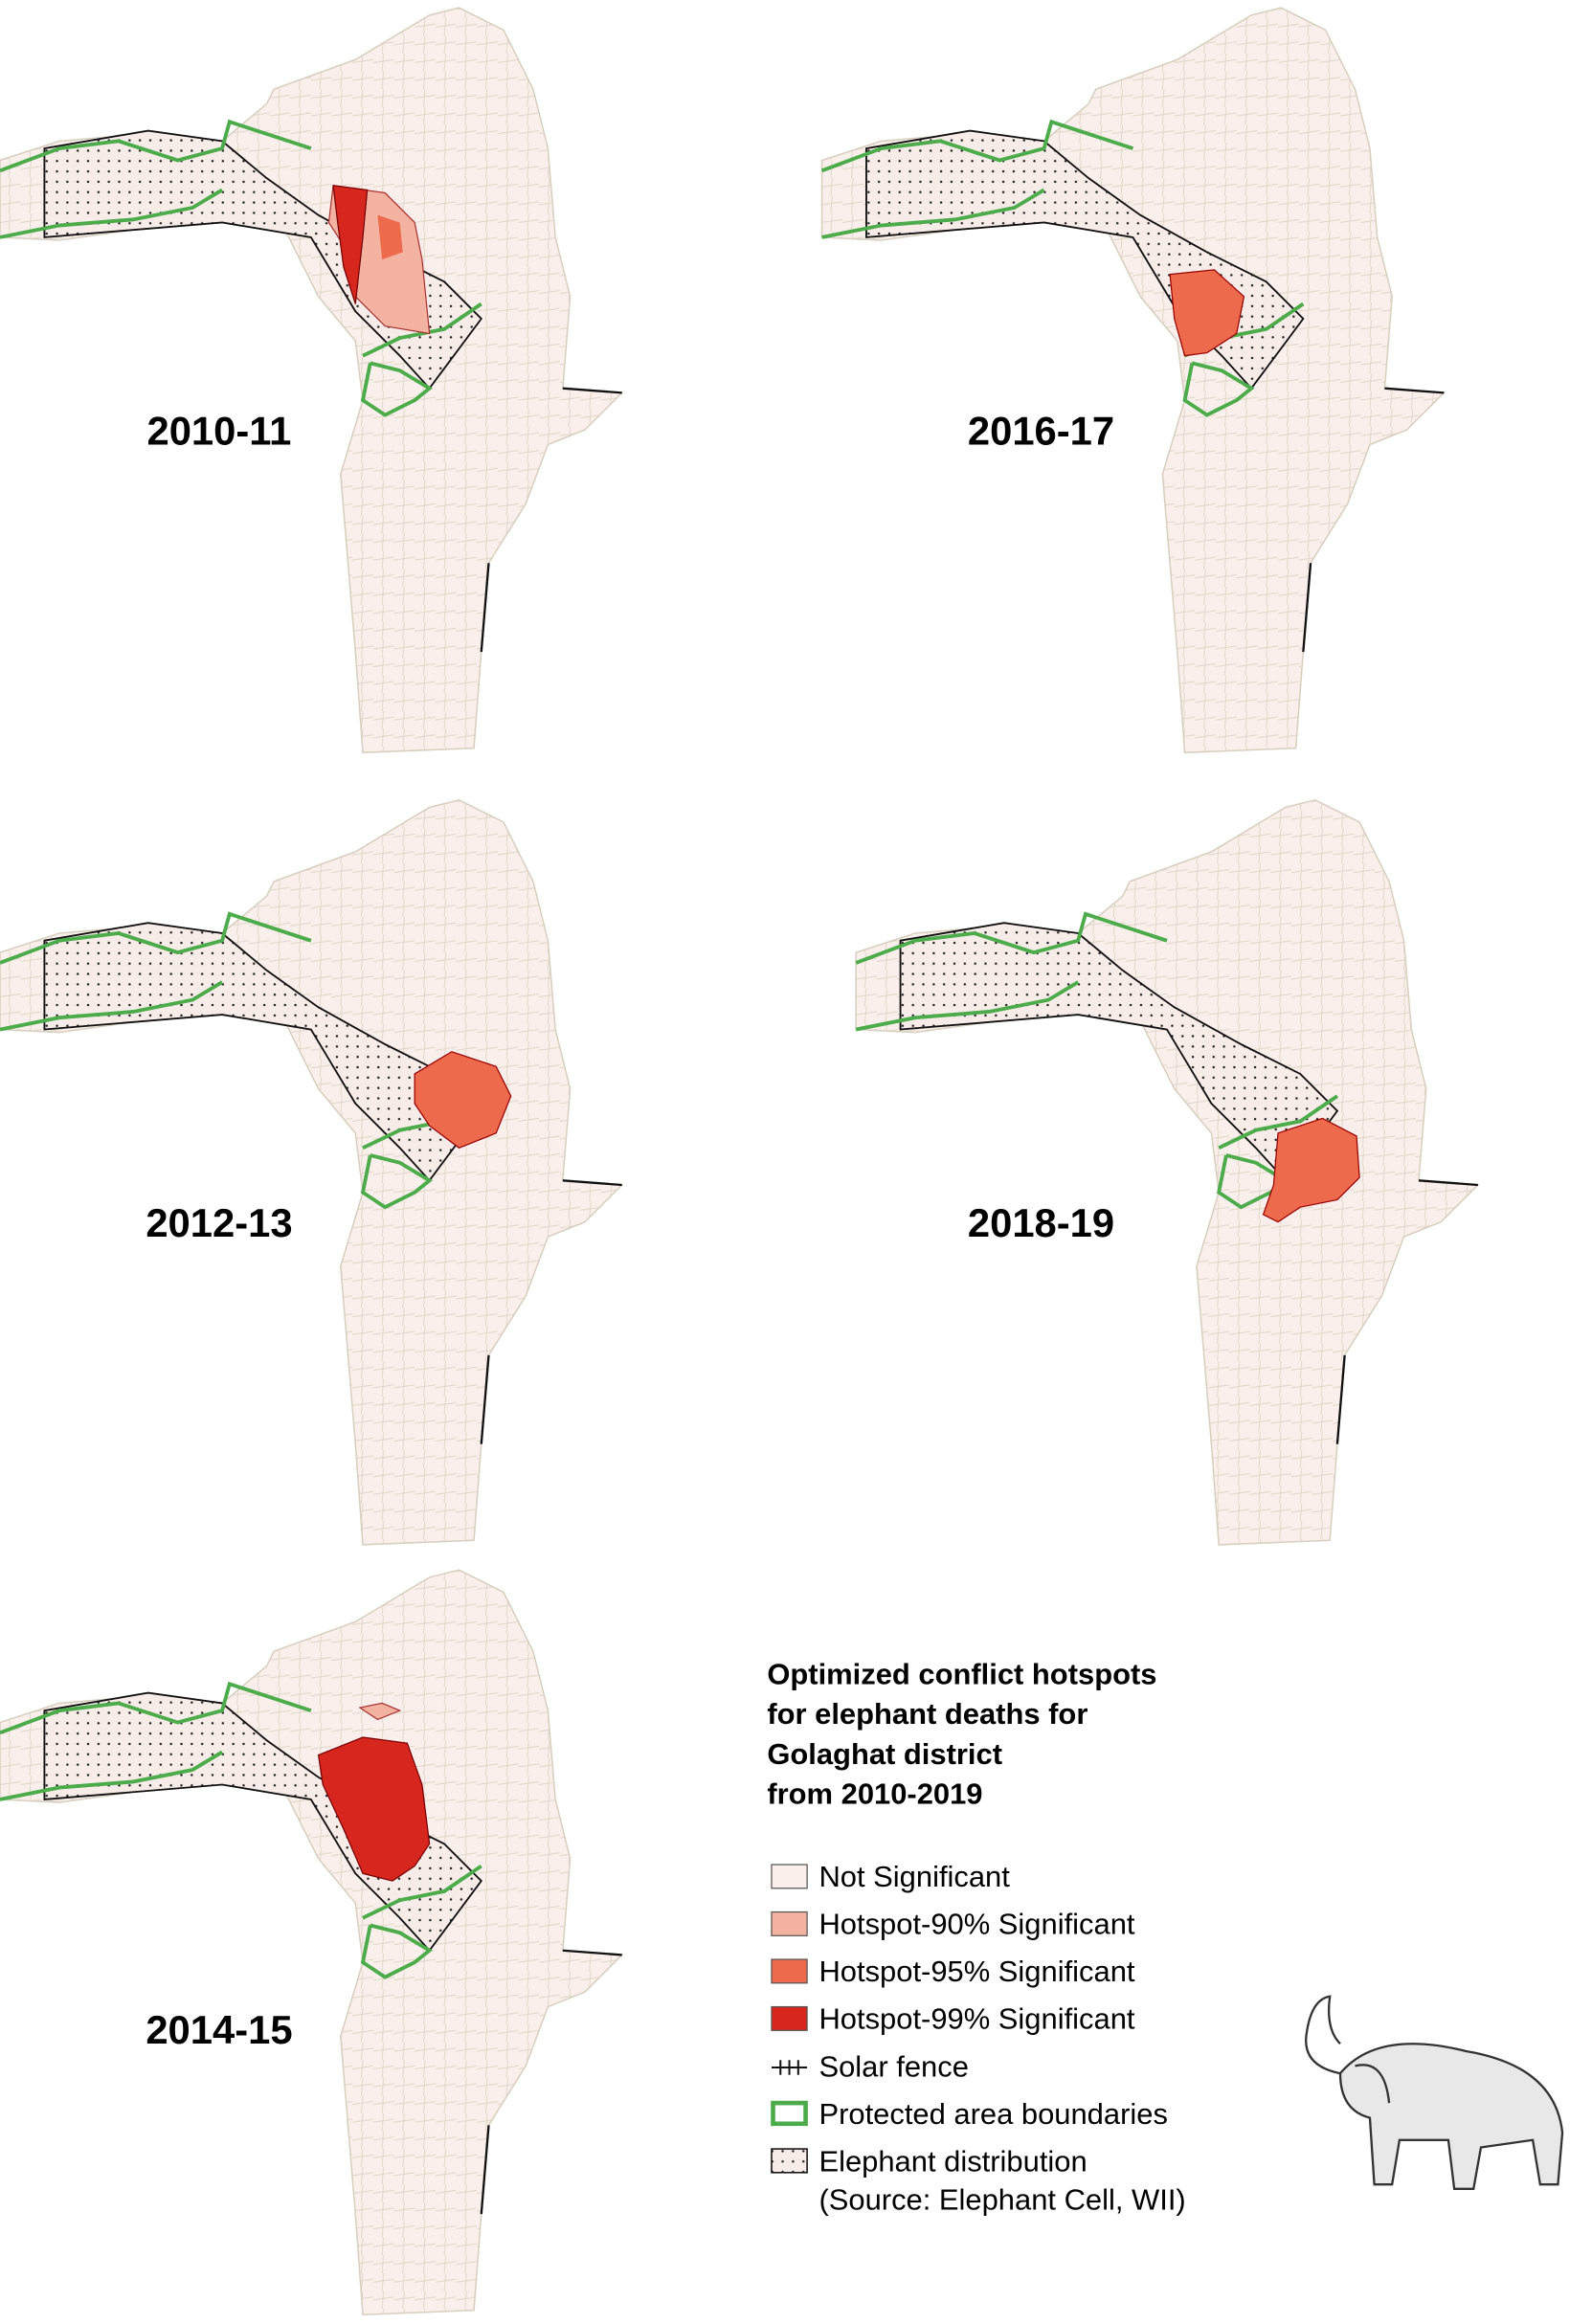 The height and width of the screenshot is (2324, 1592). Describe the element at coordinates (1133, 380) in the screenshot. I see `map-panel: 2016-17` at that location.